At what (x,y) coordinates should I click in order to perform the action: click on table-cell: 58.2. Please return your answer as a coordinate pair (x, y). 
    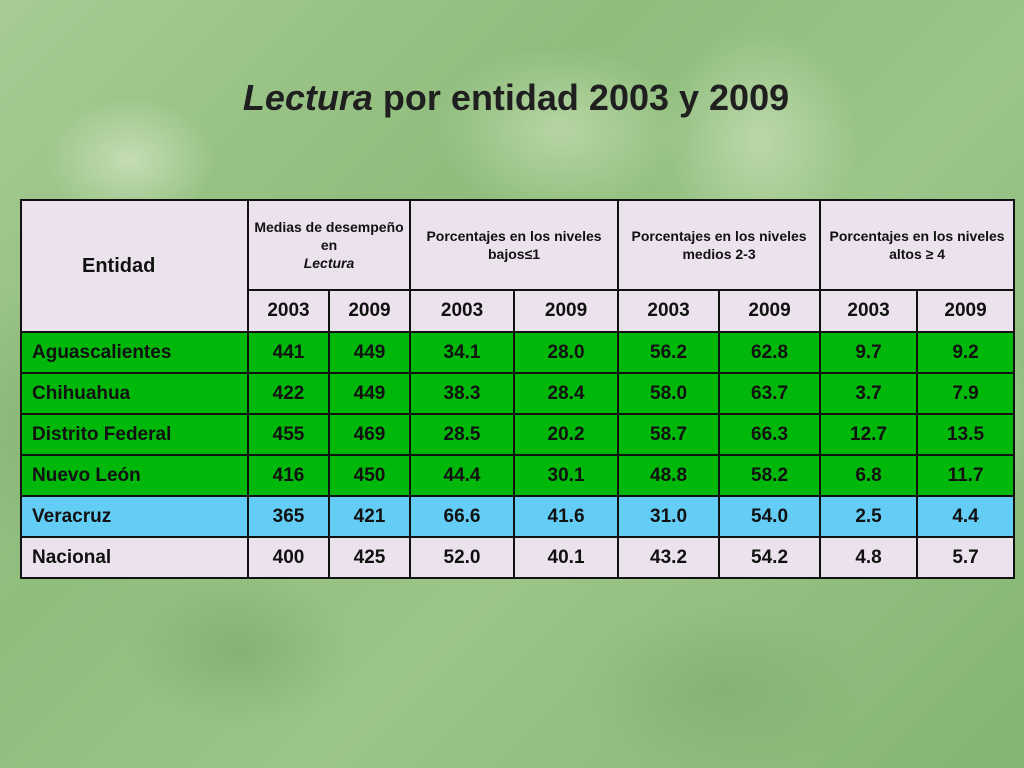
    Looking at the image, I should click on (770, 475).